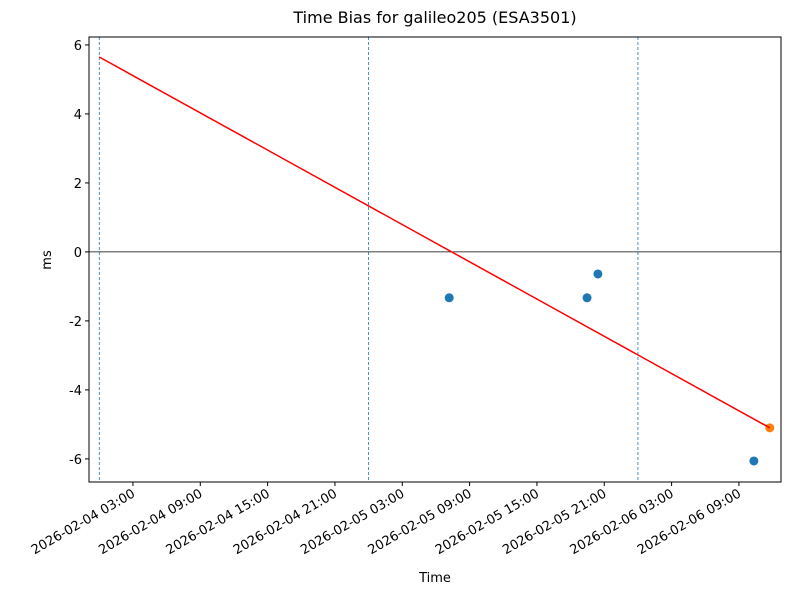 The image size is (800, 600). Describe the element at coordinates (78, 184) in the screenshot. I see `y-tick-label: 2` at that location.